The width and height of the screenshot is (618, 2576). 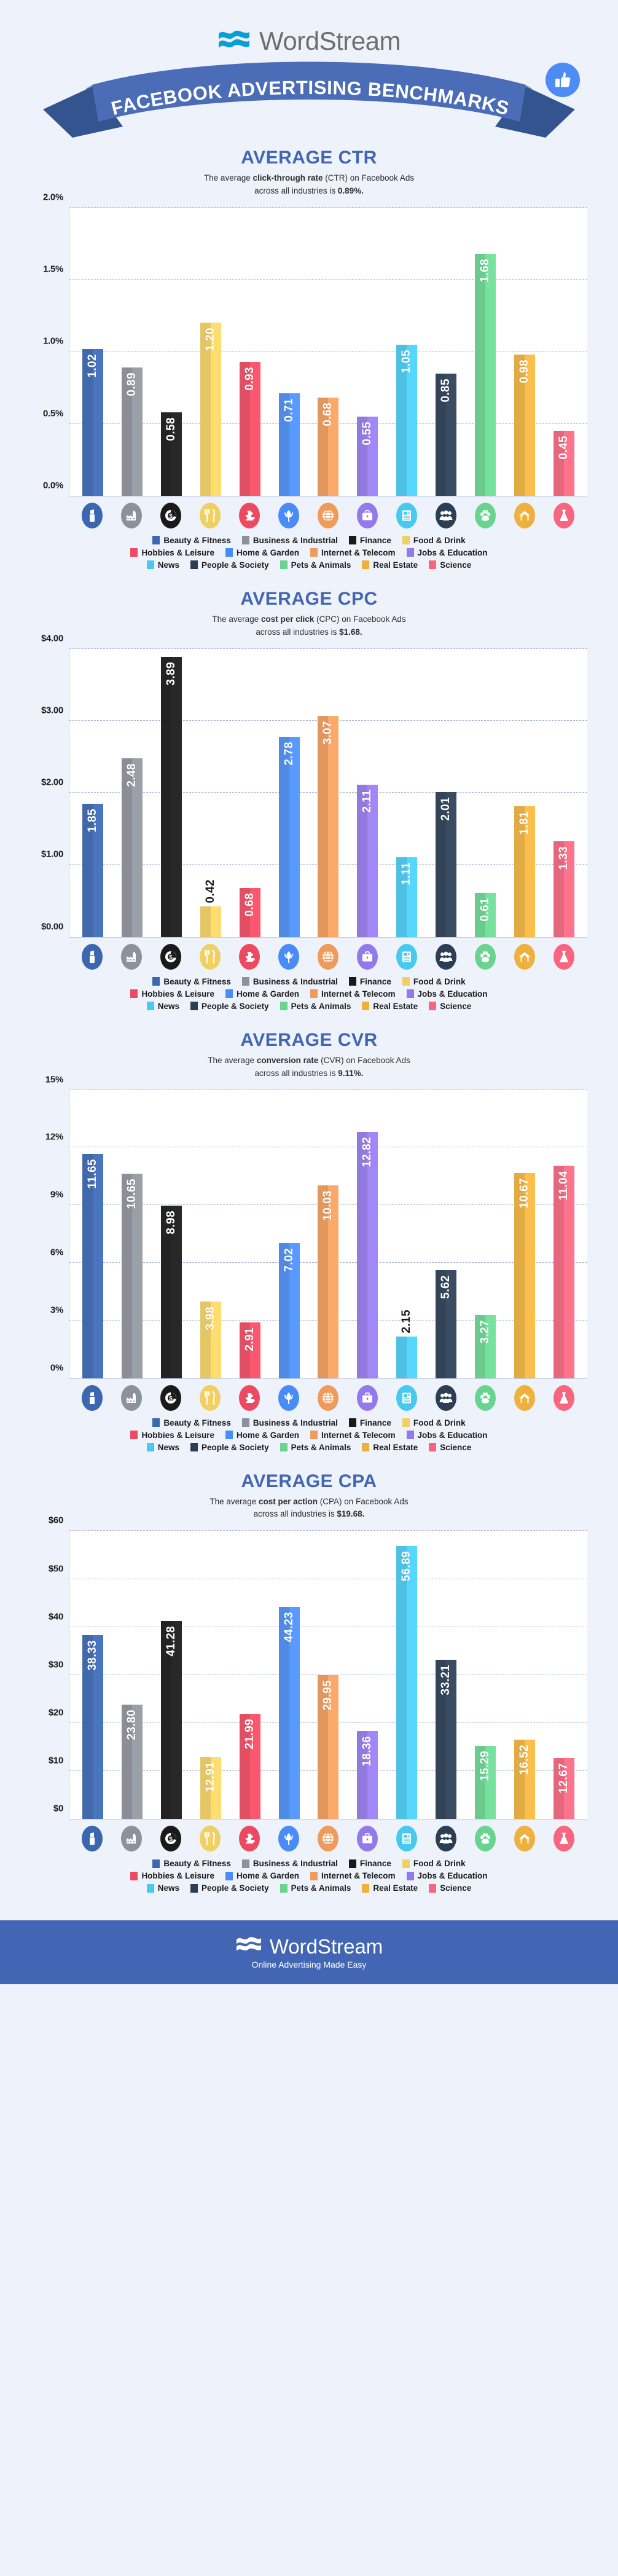 I want to click on bar-column: 0.98, so click(x=524, y=352).